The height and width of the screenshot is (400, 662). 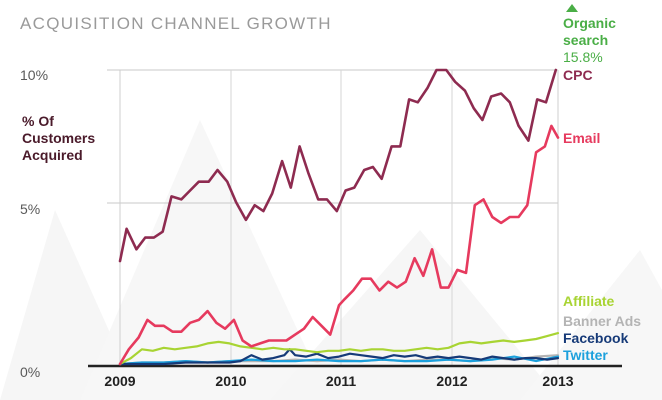 What do you see at coordinates (596, 338) in the screenshot?
I see `legend-label-facebook: Facebook` at bounding box center [596, 338].